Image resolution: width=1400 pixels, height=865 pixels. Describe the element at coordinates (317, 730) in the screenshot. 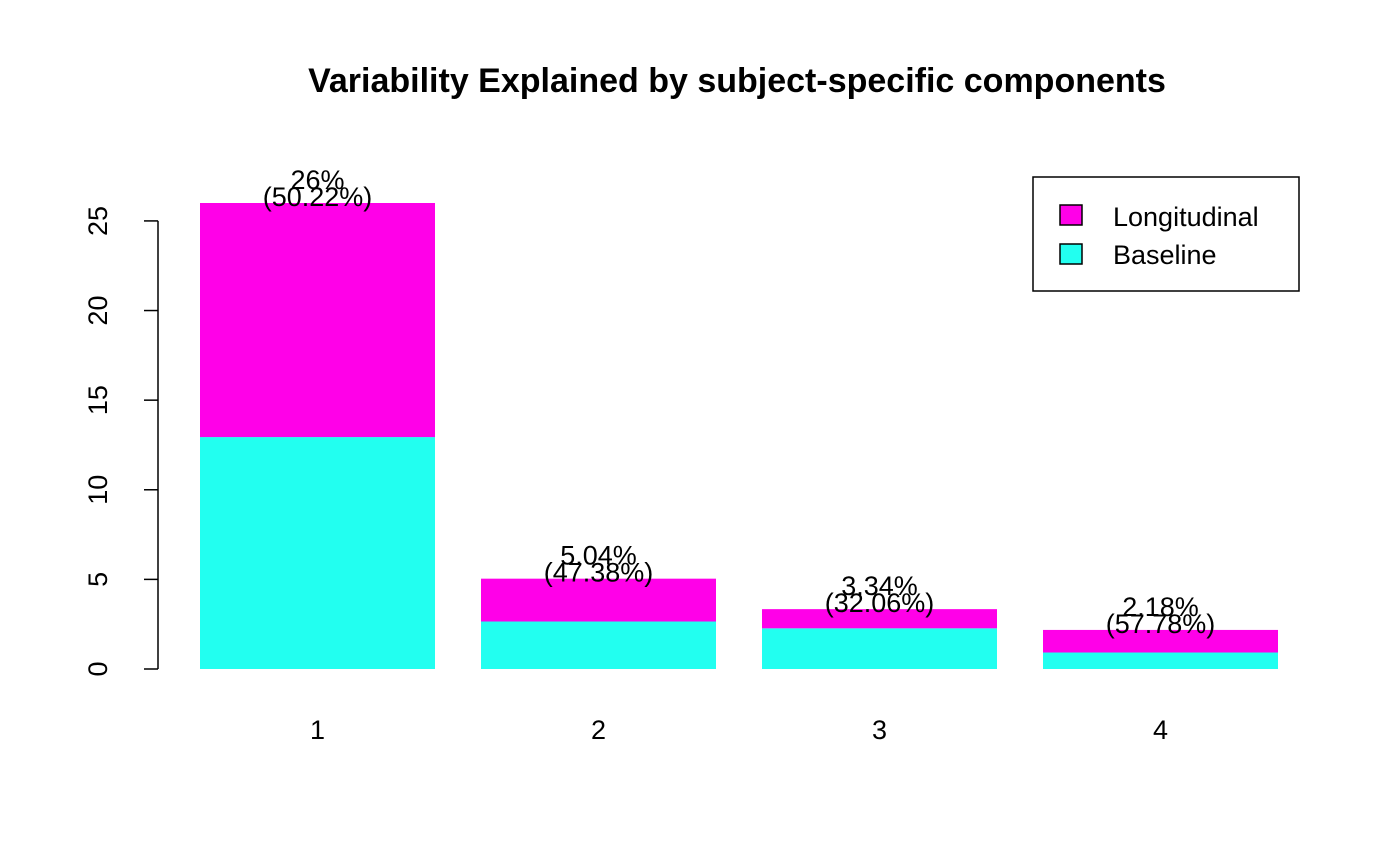

I see `x-tick-label-1: 1` at that location.